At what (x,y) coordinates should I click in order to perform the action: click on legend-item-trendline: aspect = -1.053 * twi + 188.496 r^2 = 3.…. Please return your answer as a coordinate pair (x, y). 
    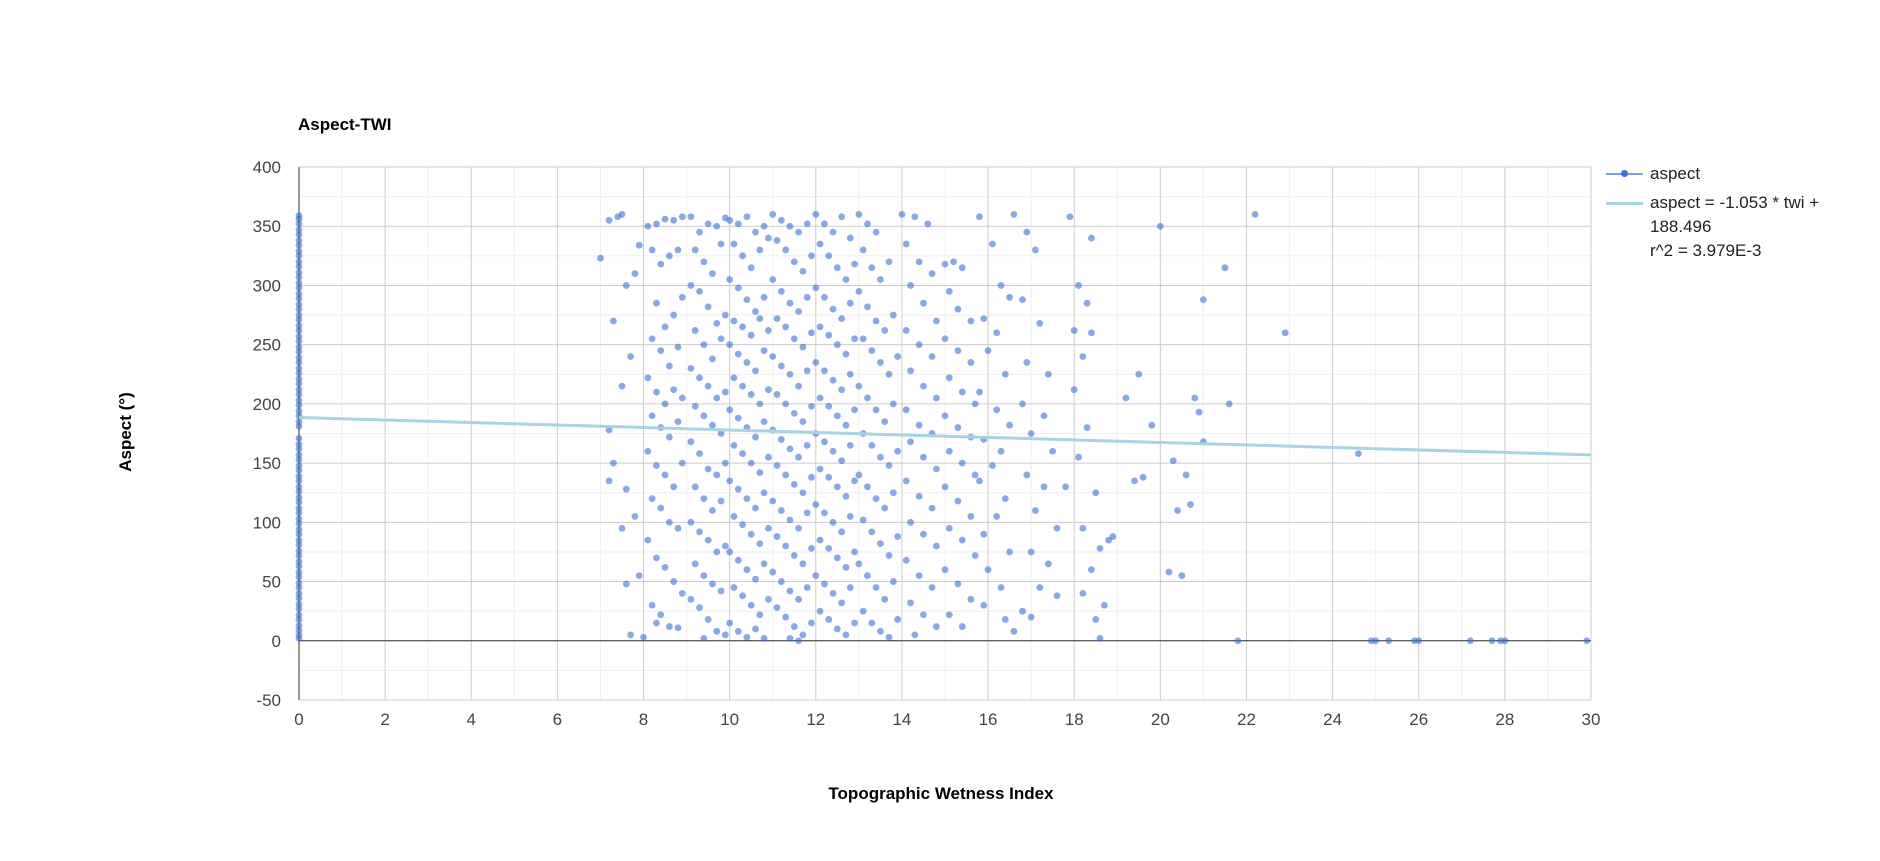
    Looking at the image, I should click on (1728, 227).